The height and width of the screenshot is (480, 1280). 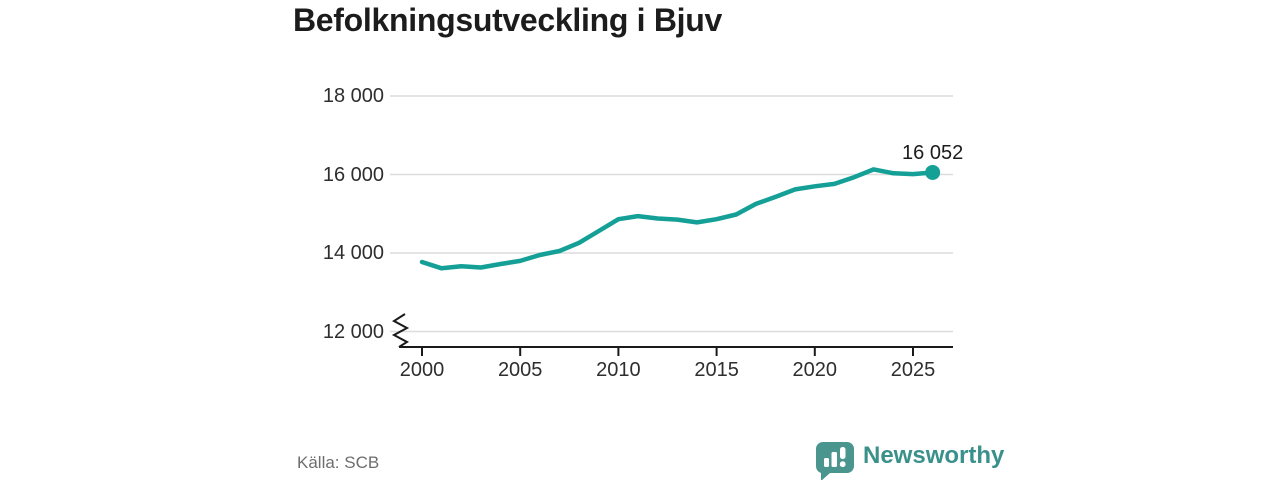 I want to click on source-label: Källa: SCB, so click(x=338, y=462).